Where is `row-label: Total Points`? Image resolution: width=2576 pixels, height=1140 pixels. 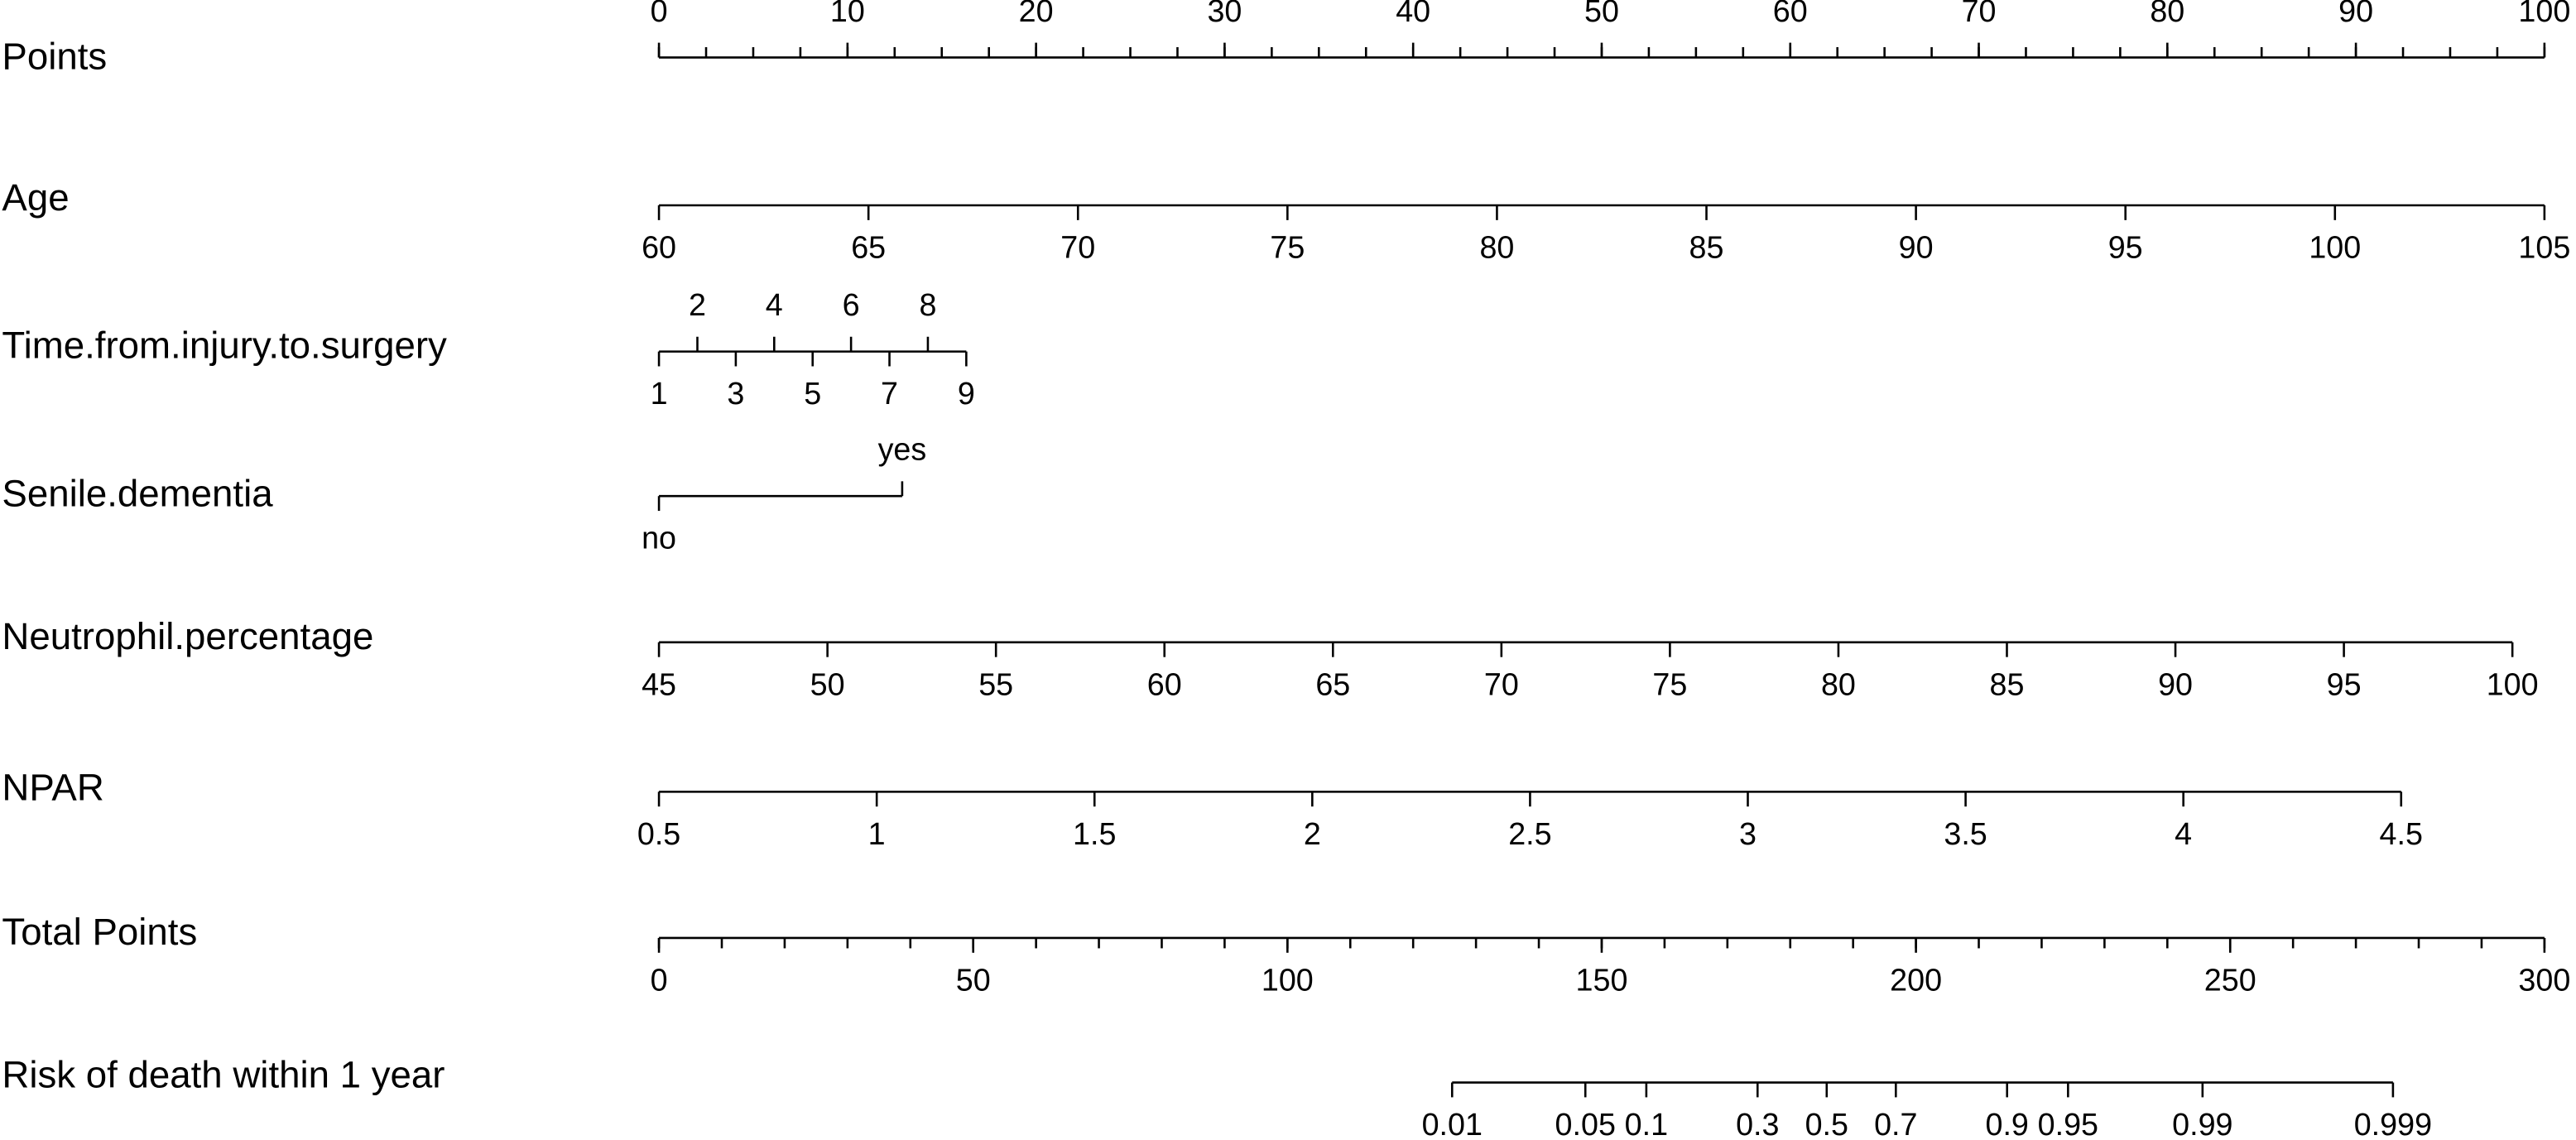 row-label: Total Points is located at coordinates (99, 932).